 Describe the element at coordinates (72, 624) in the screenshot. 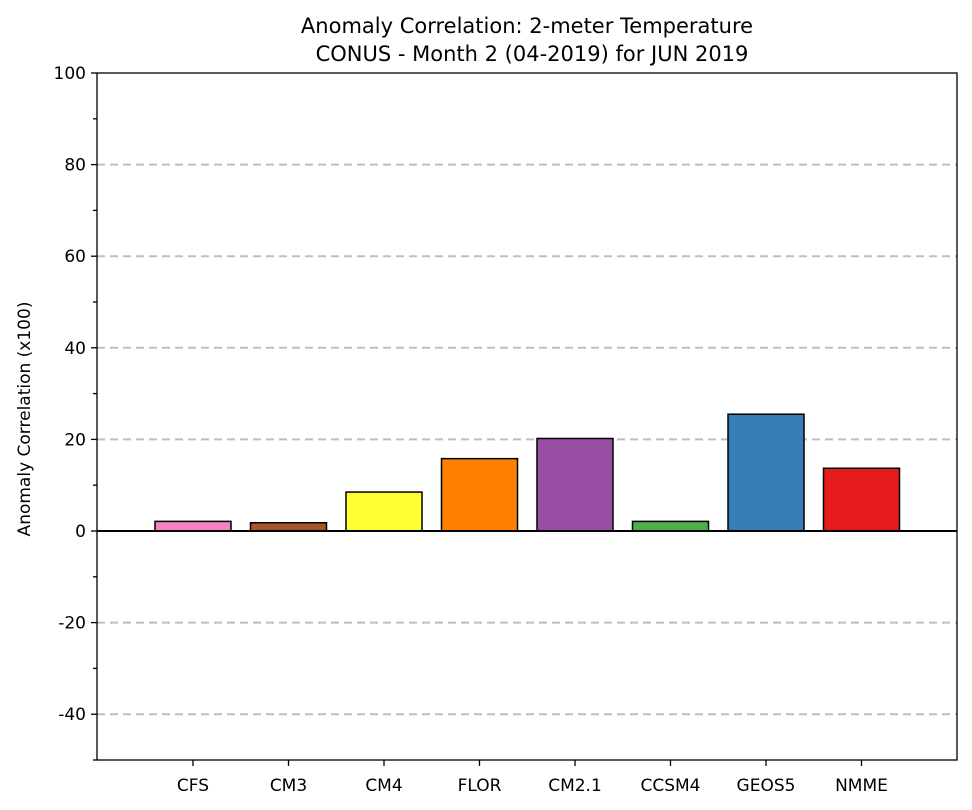

I see `y-tick-label: -20` at that location.